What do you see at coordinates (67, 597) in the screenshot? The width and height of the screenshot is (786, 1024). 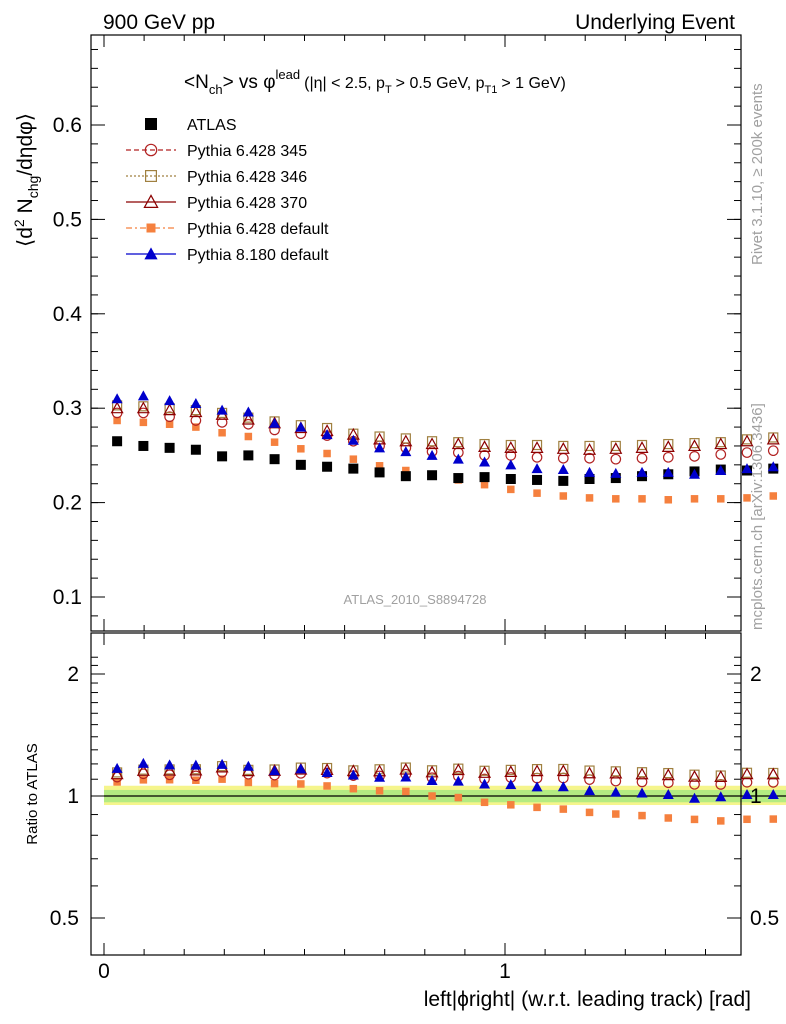 I see `y-tick-label: 0.1` at bounding box center [67, 597].